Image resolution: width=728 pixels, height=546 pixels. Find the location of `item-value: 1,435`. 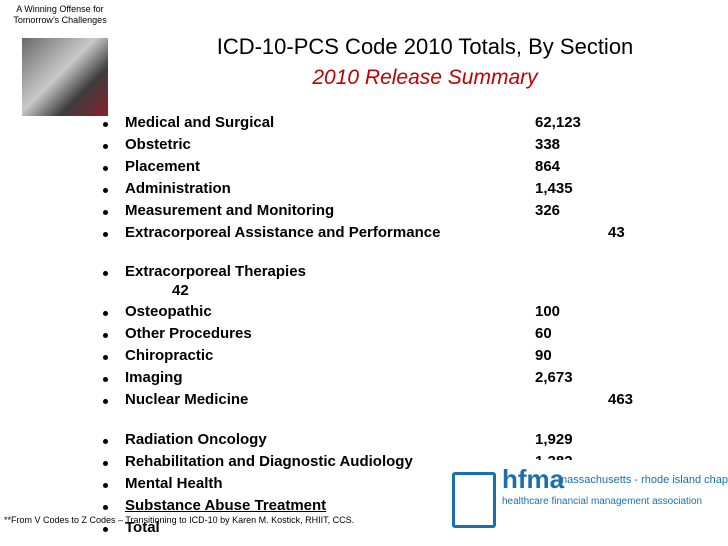

item-value: 1,435 is located at coordinates (554, 188).